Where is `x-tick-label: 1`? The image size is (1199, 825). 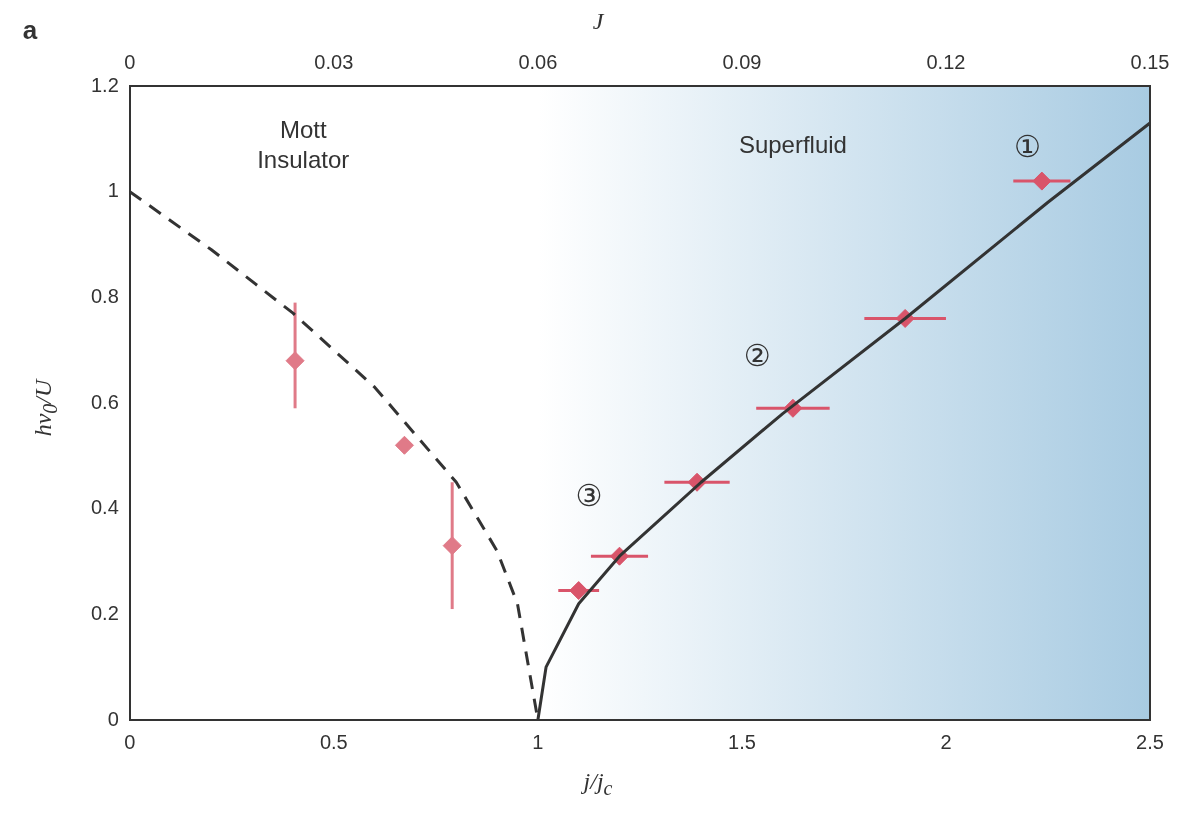 x-tick-label: 1 is located at coordinates (538, 741).